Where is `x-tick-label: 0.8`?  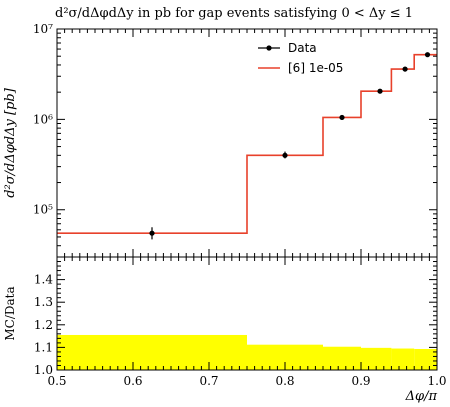 x-tick-label: 0.8 is located at coordinates (284, 381).